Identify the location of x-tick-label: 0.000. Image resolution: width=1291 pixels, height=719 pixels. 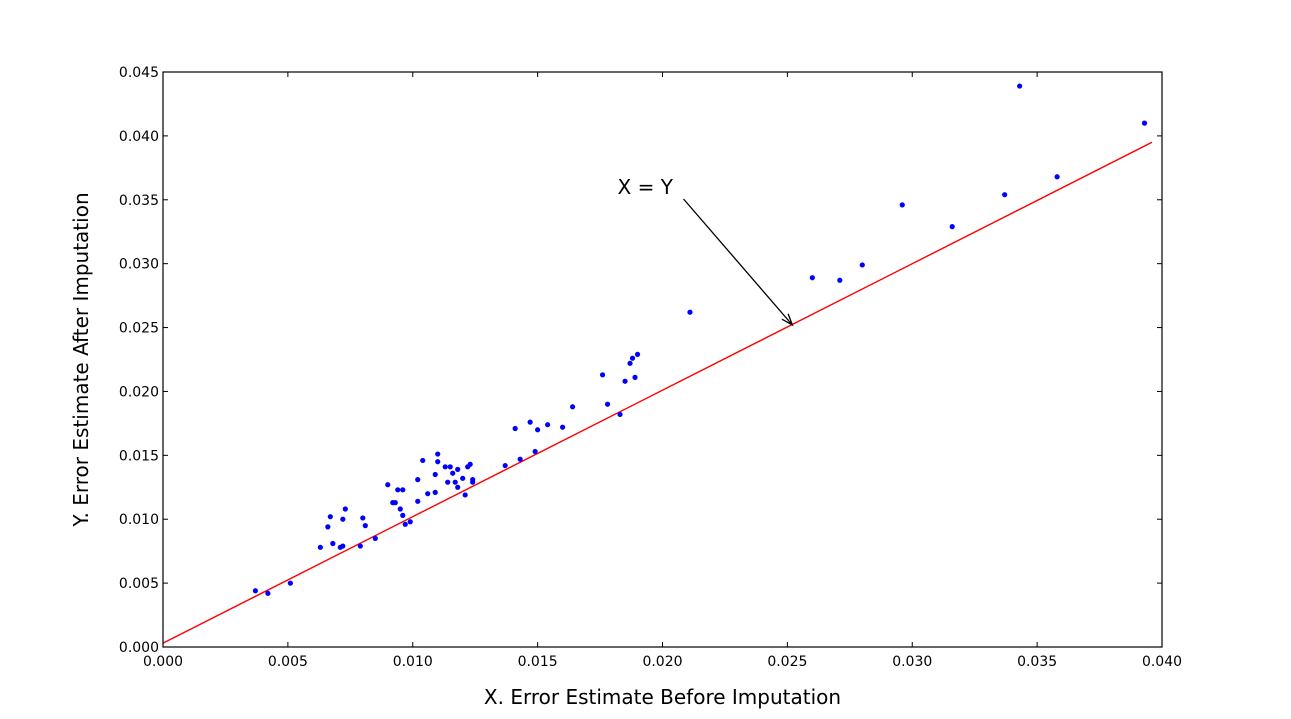
(163, 662).